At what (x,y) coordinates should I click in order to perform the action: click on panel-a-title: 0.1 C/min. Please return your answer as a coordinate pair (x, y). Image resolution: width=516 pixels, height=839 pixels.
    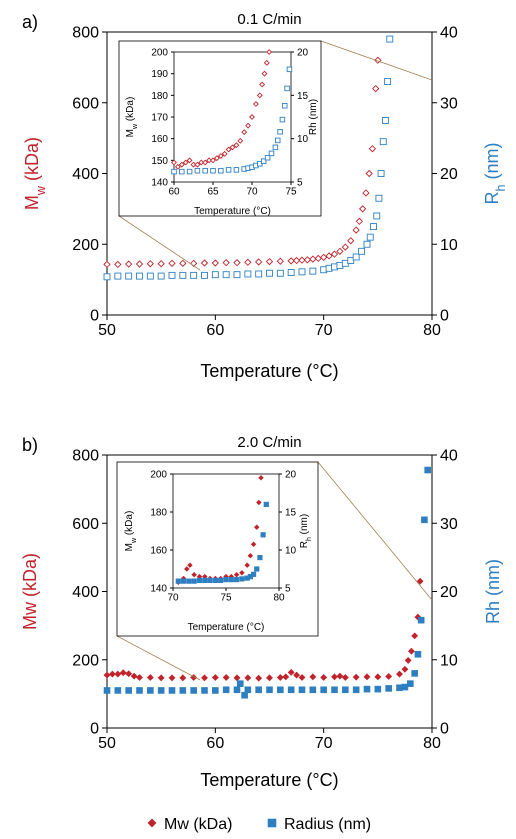
    Looking at the image, I should click on (269, 19).